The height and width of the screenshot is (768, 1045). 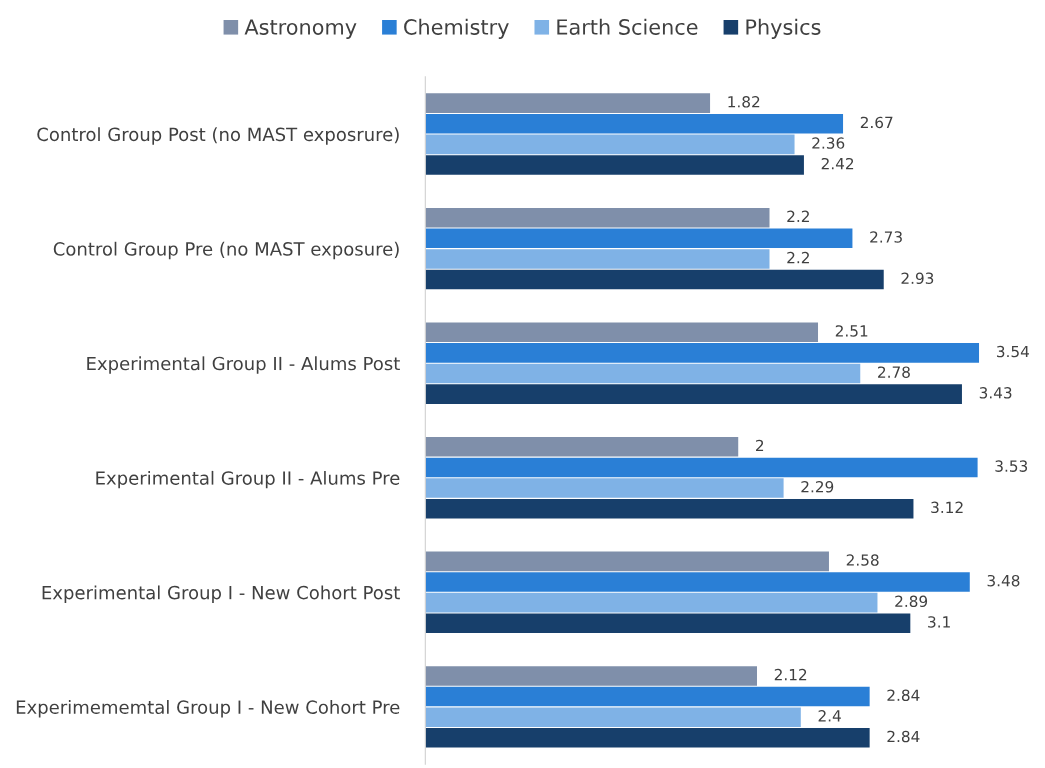 I want to click on data-label: 2.51, so click(x=851, y=331).